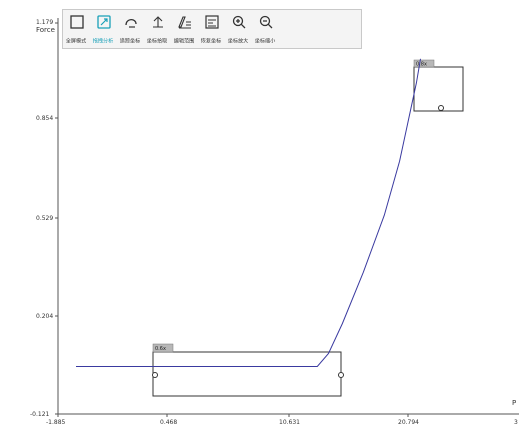 The height and width of the screenshot is (428, 519). I want to click on y-tick-label: -0.121, so click(40, 414).